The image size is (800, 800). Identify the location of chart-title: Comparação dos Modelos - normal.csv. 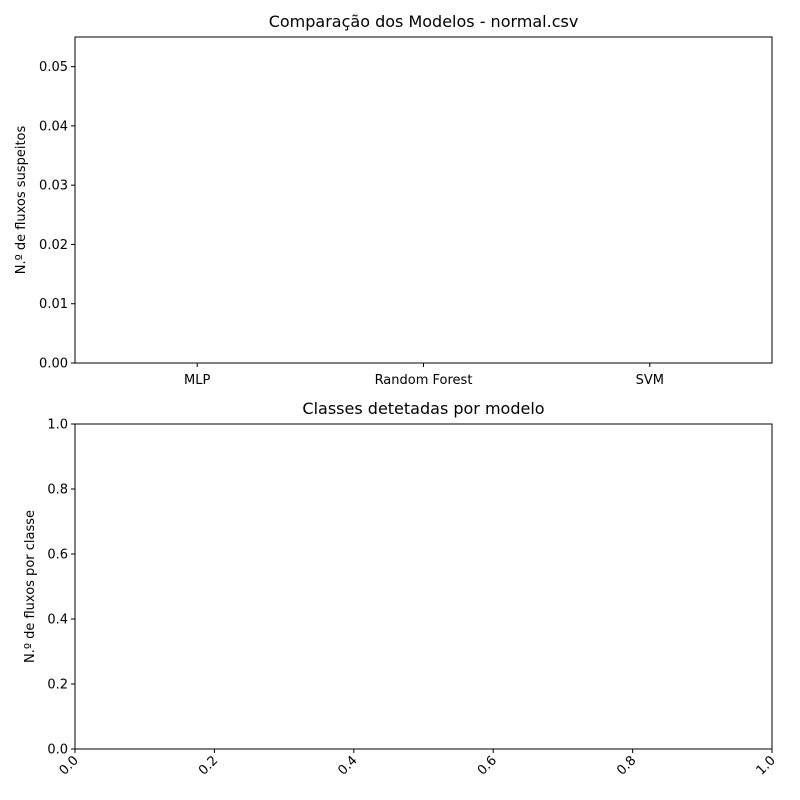
(424, 21).